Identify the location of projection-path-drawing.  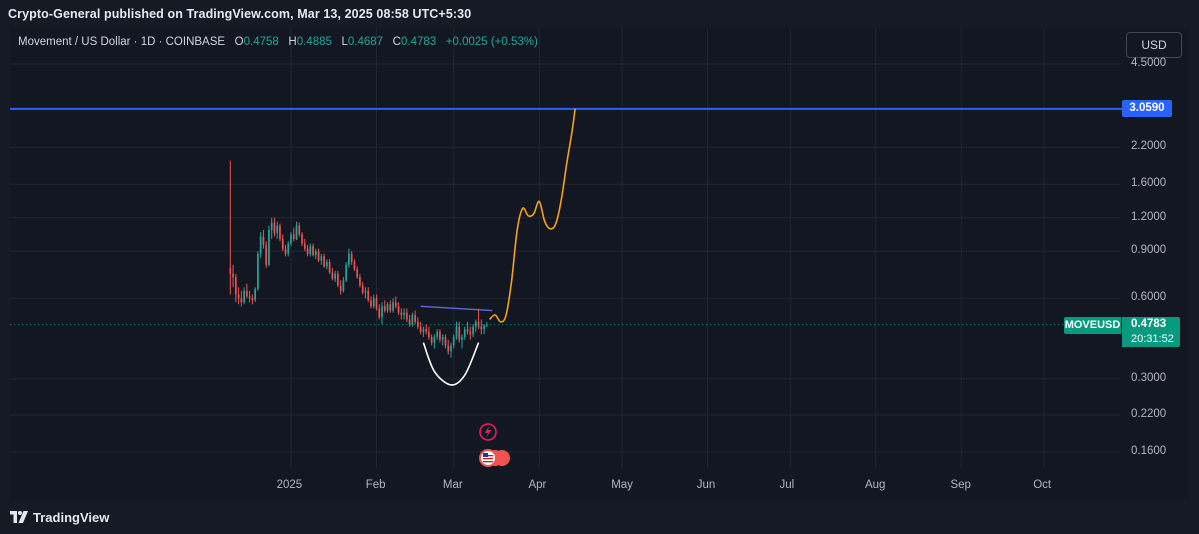
(532, 215).